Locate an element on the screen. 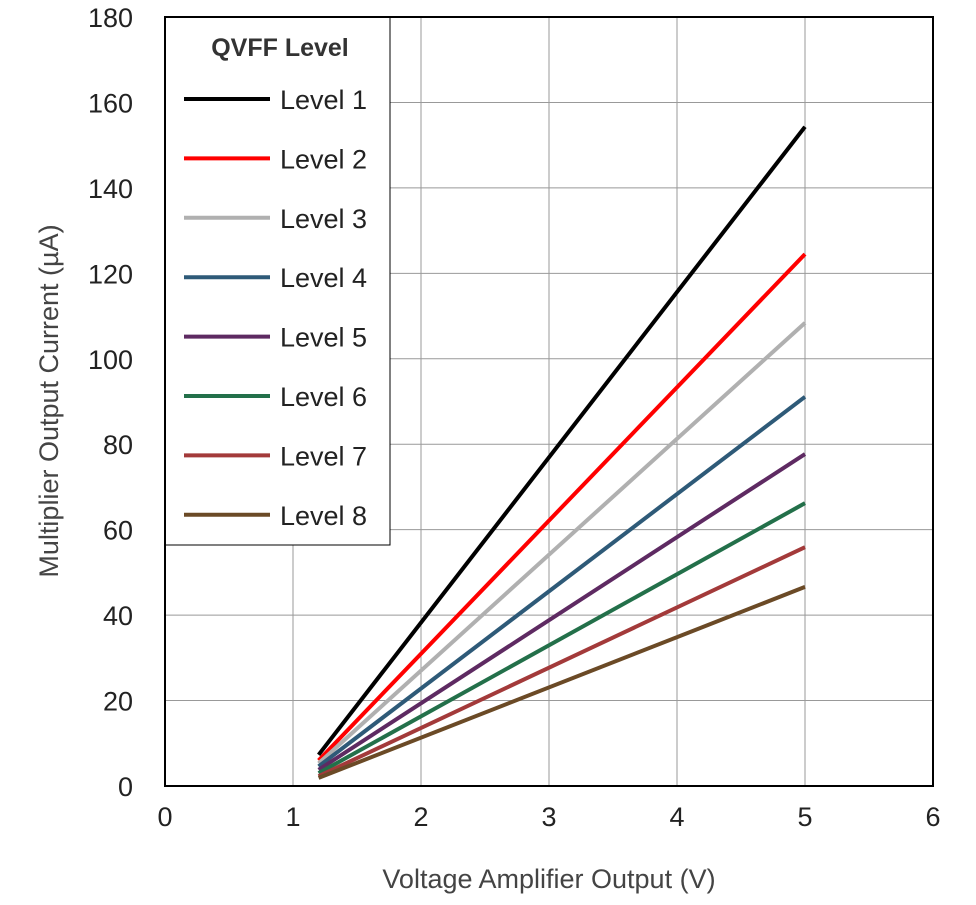 The height and width of the screenshot is (905, 976). y-tick-label: 180 is located at coordinates (110, 18).